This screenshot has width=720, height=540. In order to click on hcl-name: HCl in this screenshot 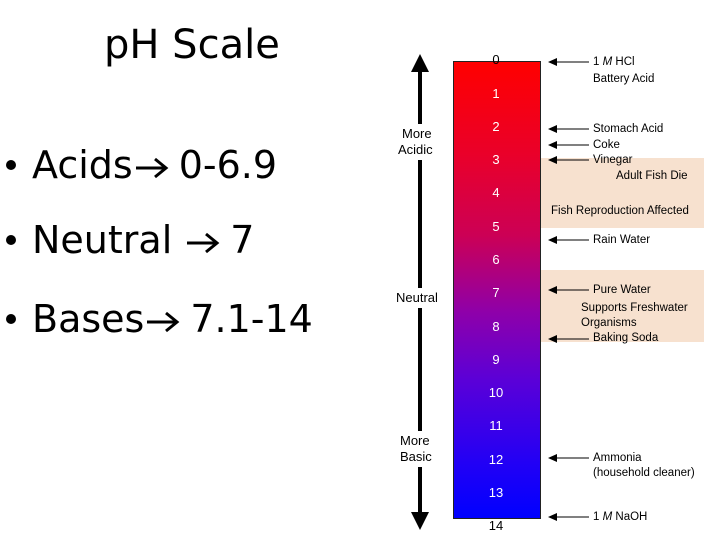, I will do `click(625, 62)`.